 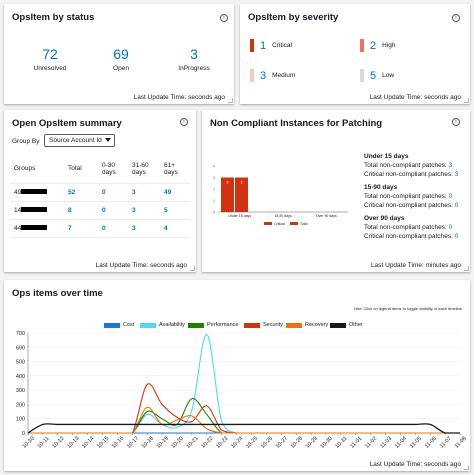 I want to click on x-tick-label: 11-08, so click(x=461, y=443).